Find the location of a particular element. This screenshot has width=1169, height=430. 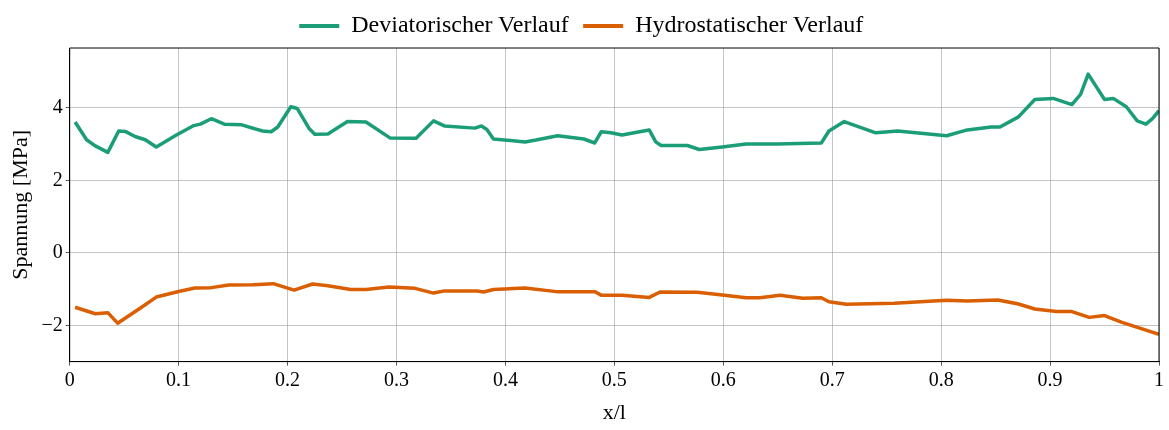

y-tick-label: 4 is located at coordinates (57, 106).